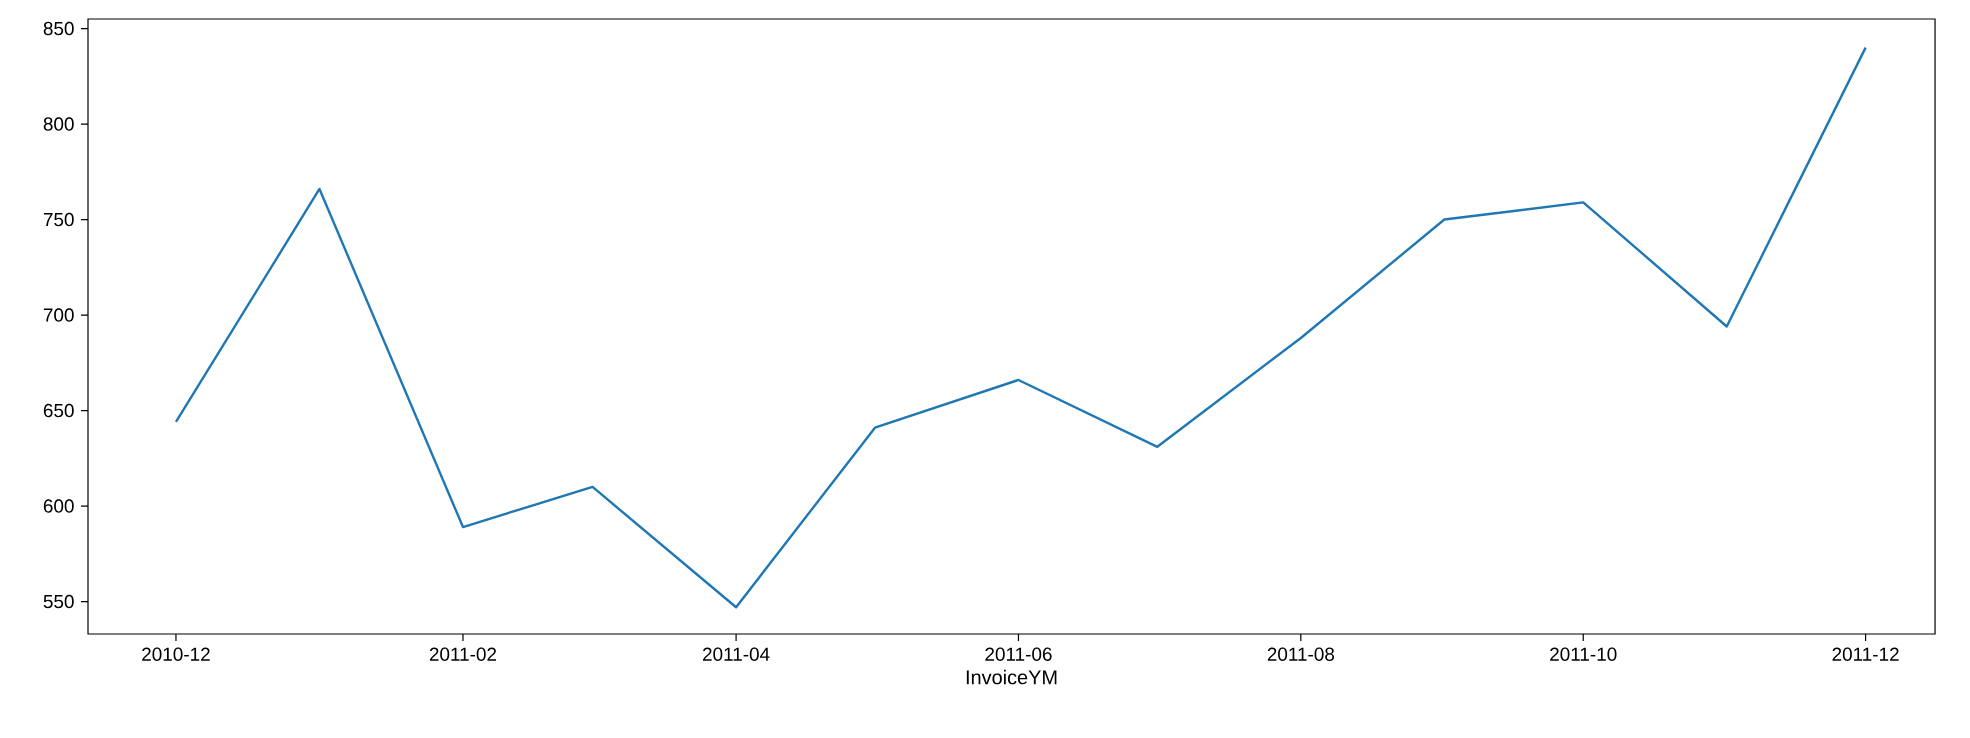 Image resolution: width=1970 pixels, height=738 pixels. Describe the element at coordinates (1301, 654) in the screenshot. I see `x-tick-label: 2011-08` at that location.